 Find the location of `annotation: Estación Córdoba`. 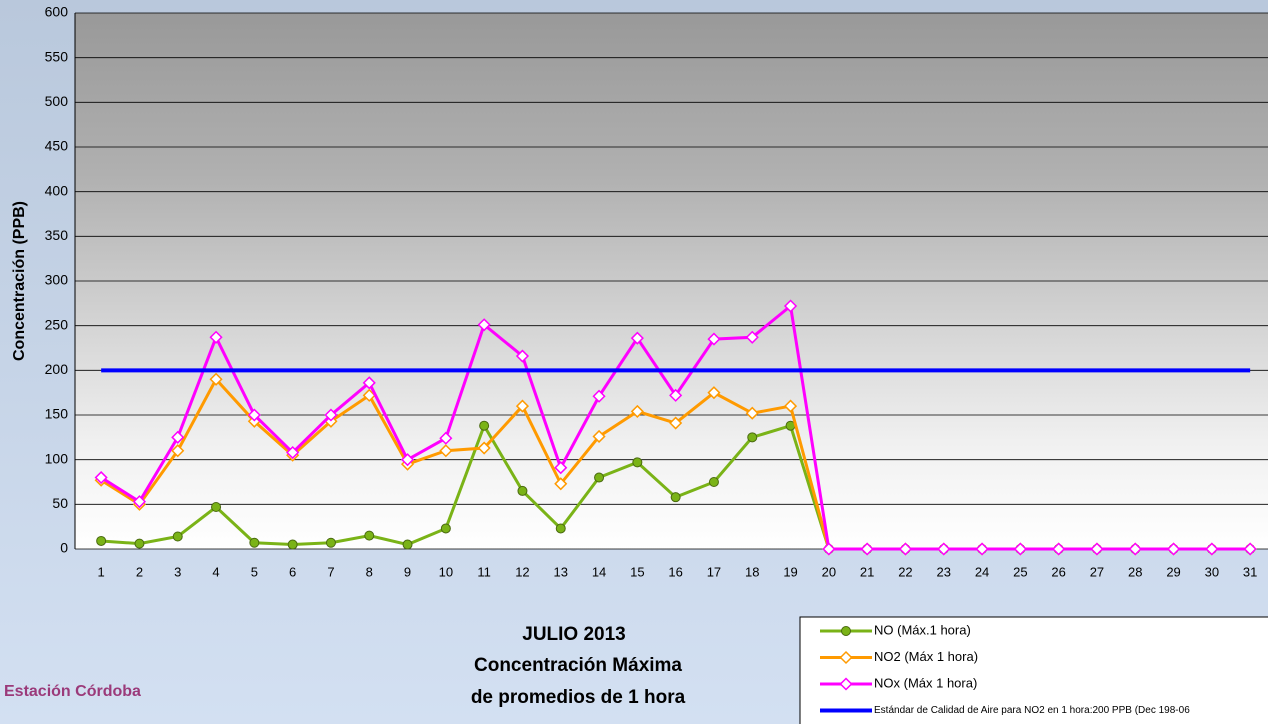

annotation: Estación Córdoba is located at coordinates (72, 691).